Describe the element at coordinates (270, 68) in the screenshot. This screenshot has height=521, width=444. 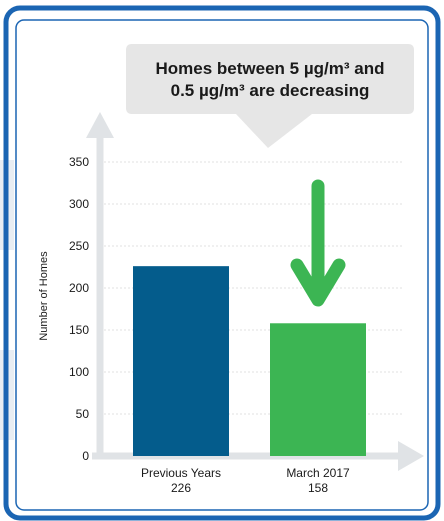
I see `callout-line-1: Homes between 5 µg/m³ and` at that location.